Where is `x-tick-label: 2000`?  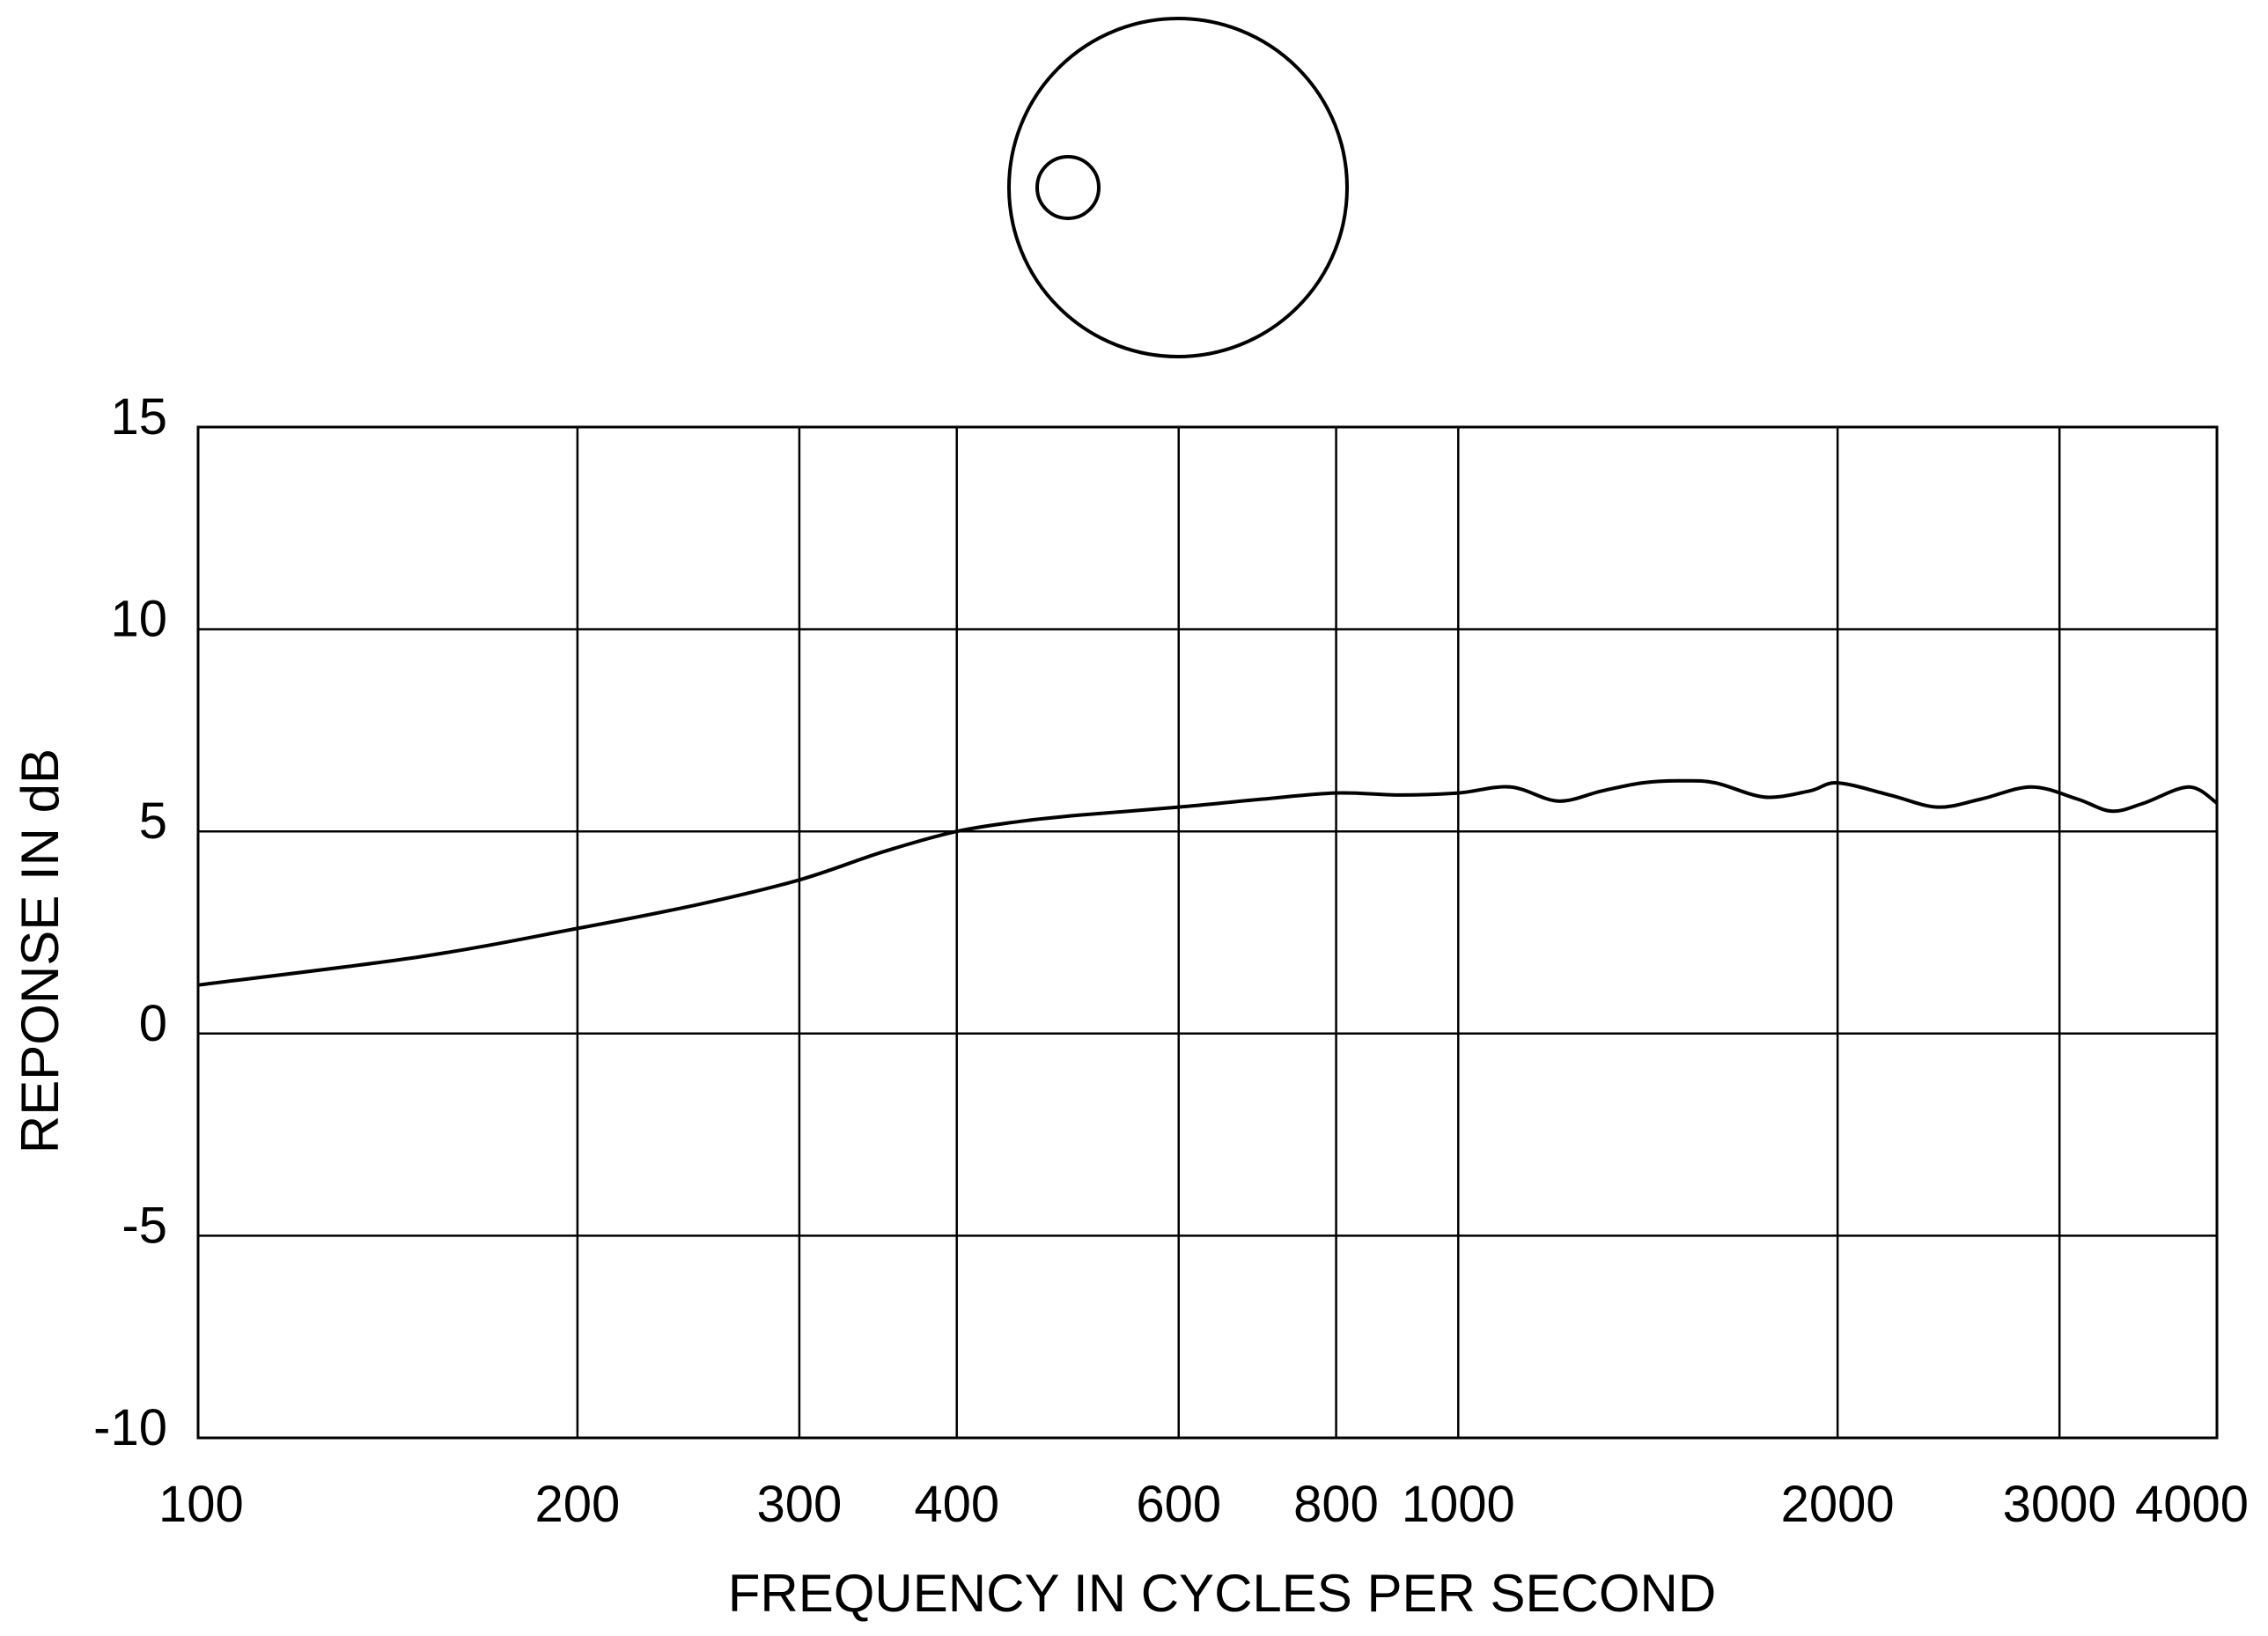
x-tick-label: 2000 is located at coordinates (1838, 1504).